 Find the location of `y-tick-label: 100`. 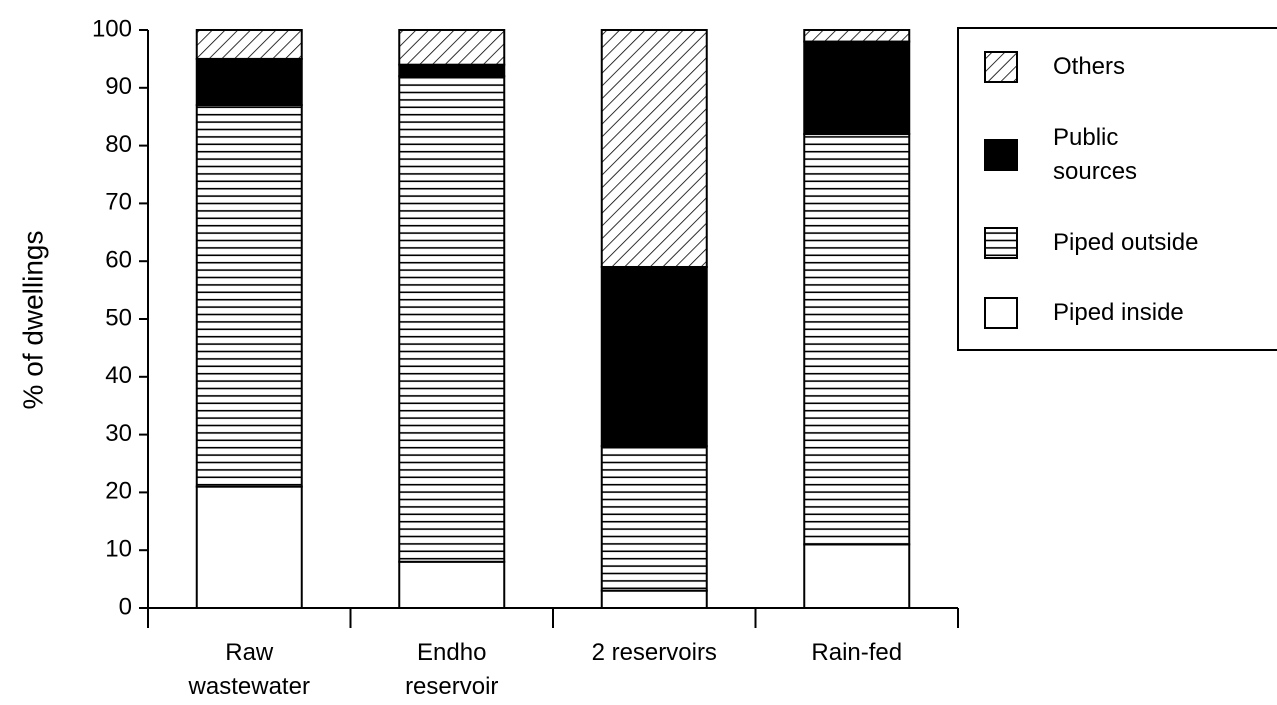

y-tick-label: 100 is located at coordinates (112, 28).